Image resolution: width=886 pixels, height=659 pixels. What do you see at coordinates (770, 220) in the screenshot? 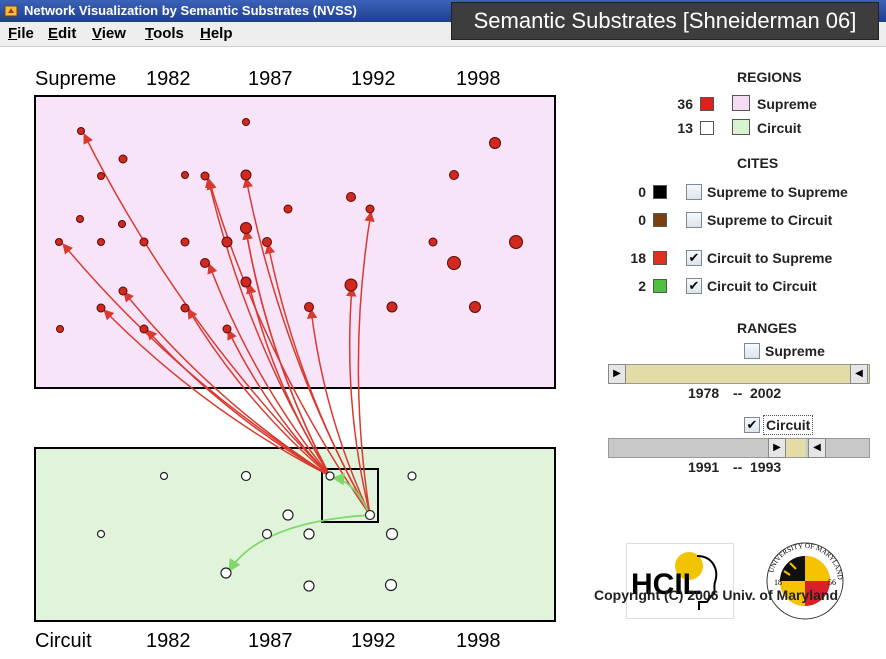
I see `cite-label: Supreme to Circuit` at bounding box center [770, 220].